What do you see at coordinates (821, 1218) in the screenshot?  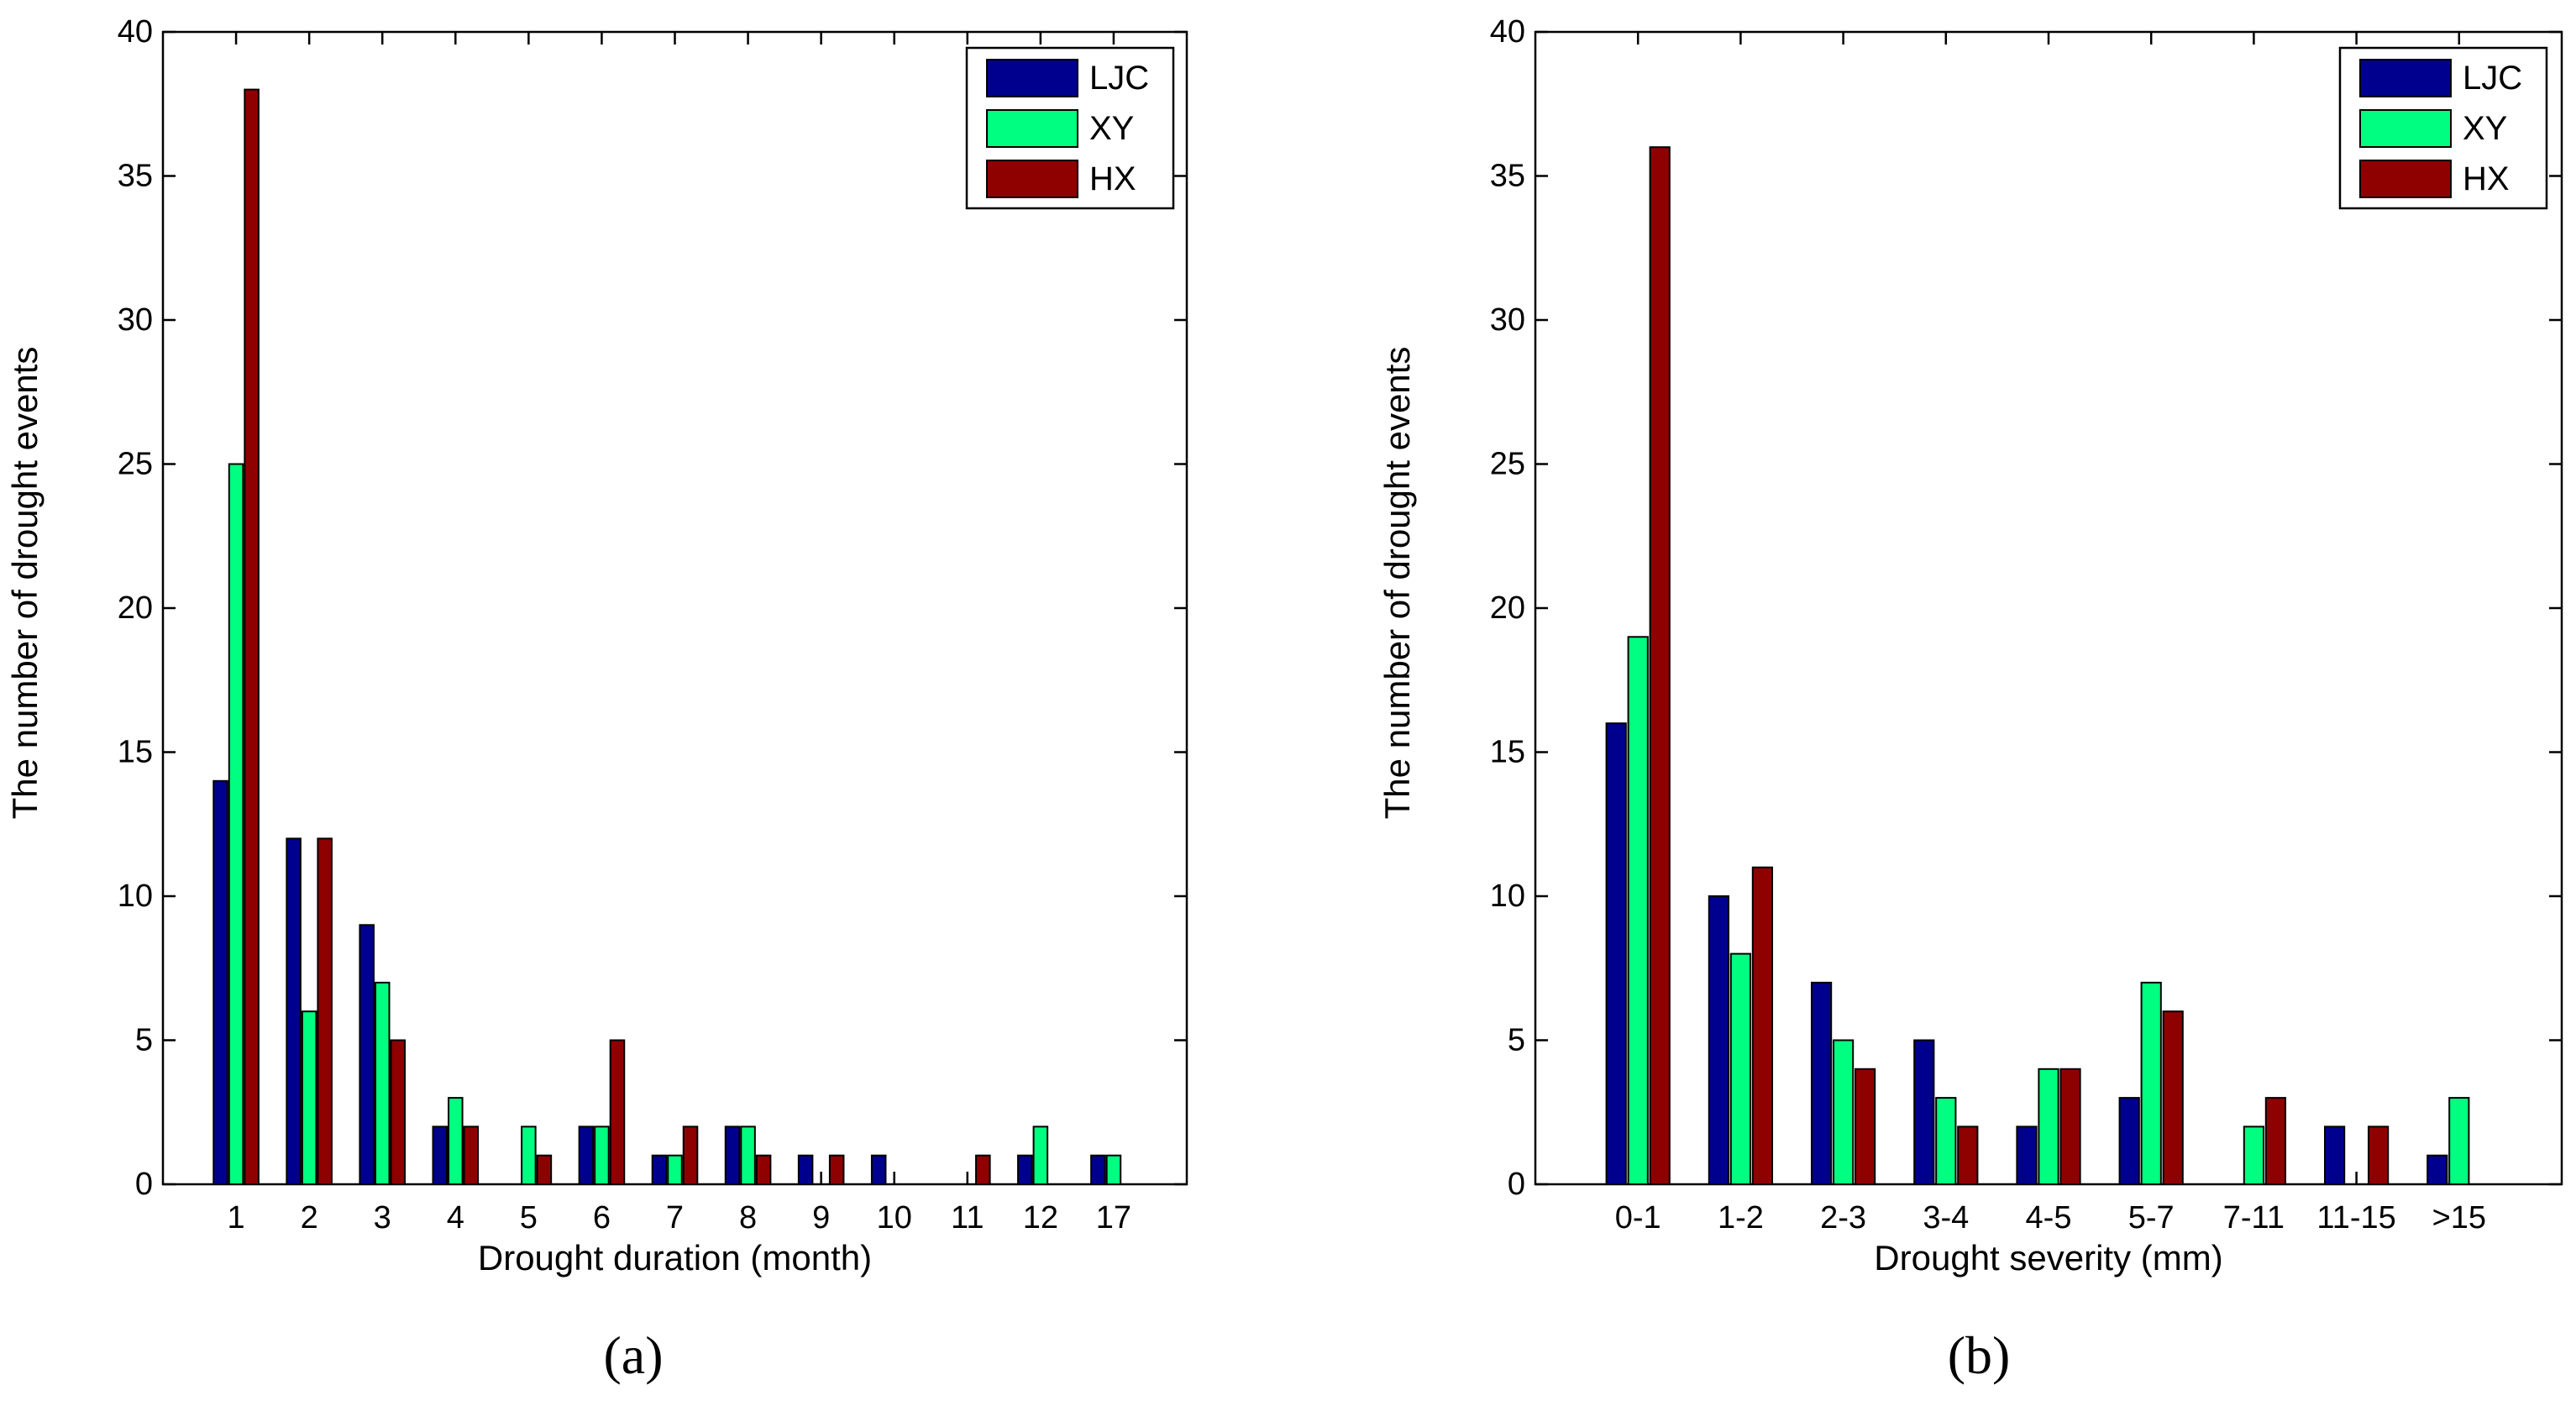 I see `x-tick-label: 9` at bounding box center [821, 1218].